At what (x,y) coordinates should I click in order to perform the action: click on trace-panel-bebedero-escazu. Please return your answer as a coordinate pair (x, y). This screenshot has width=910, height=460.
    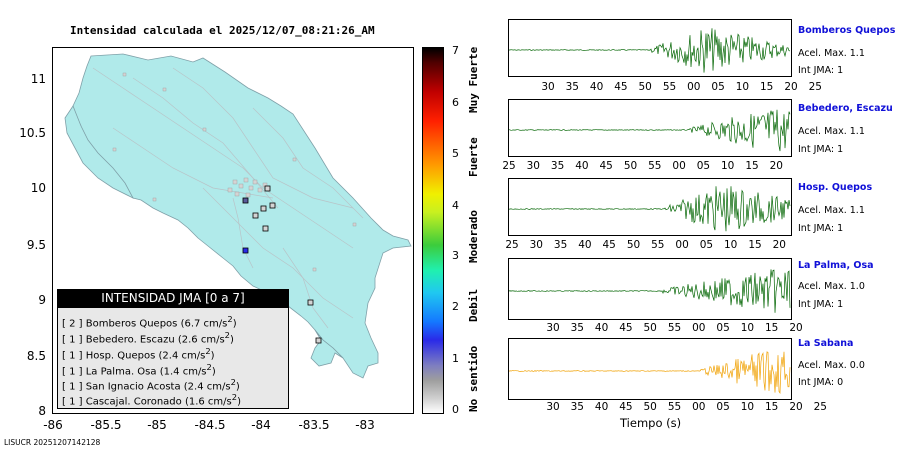
    Looking at the image, I should click on (650, 128).